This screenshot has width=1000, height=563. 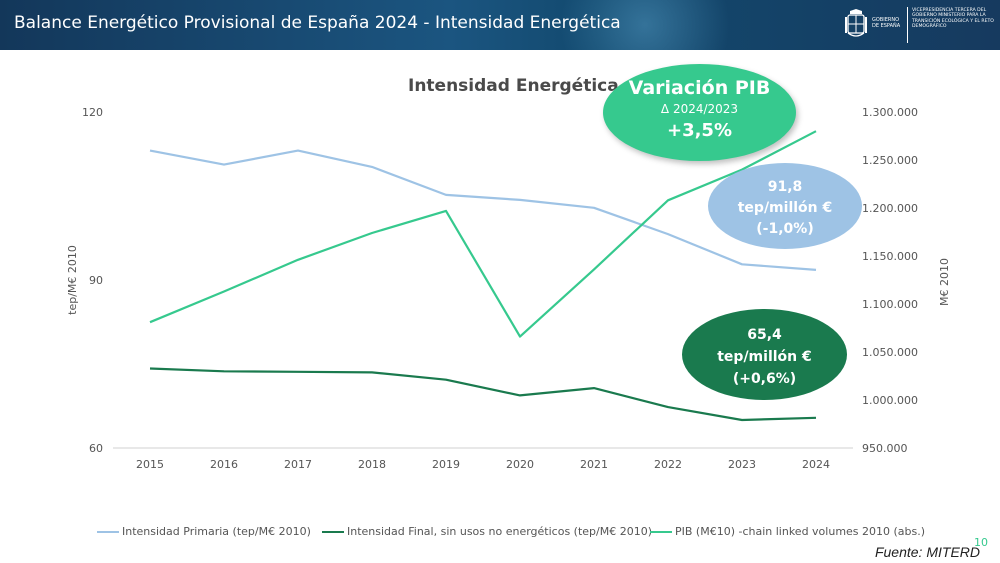 I want to click on y-tick-label: 90, so click(x=96, y=280).